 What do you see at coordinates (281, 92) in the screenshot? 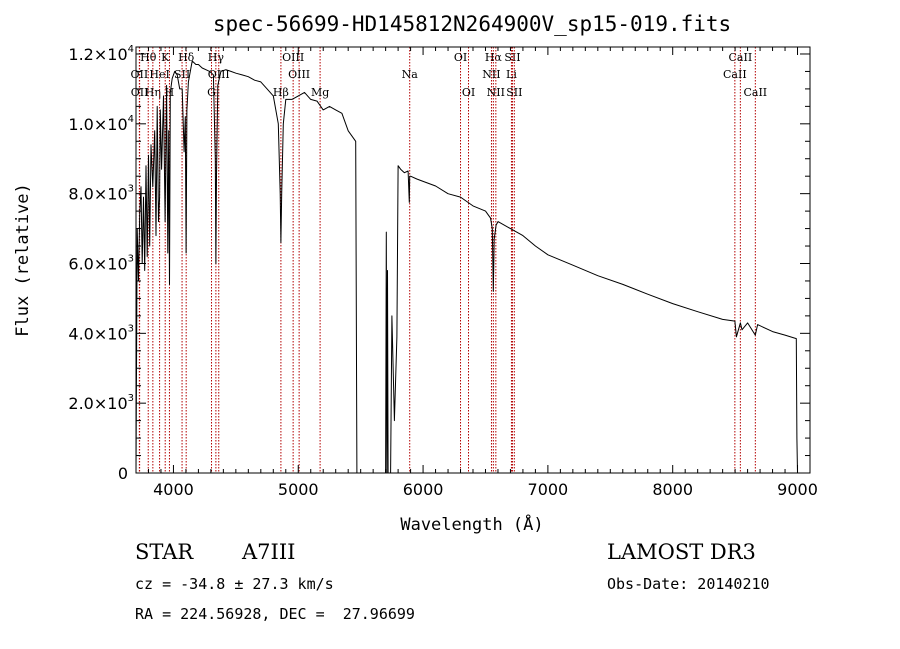
I see `emission-line-label: Hβ` at bounding box center [281, 92].